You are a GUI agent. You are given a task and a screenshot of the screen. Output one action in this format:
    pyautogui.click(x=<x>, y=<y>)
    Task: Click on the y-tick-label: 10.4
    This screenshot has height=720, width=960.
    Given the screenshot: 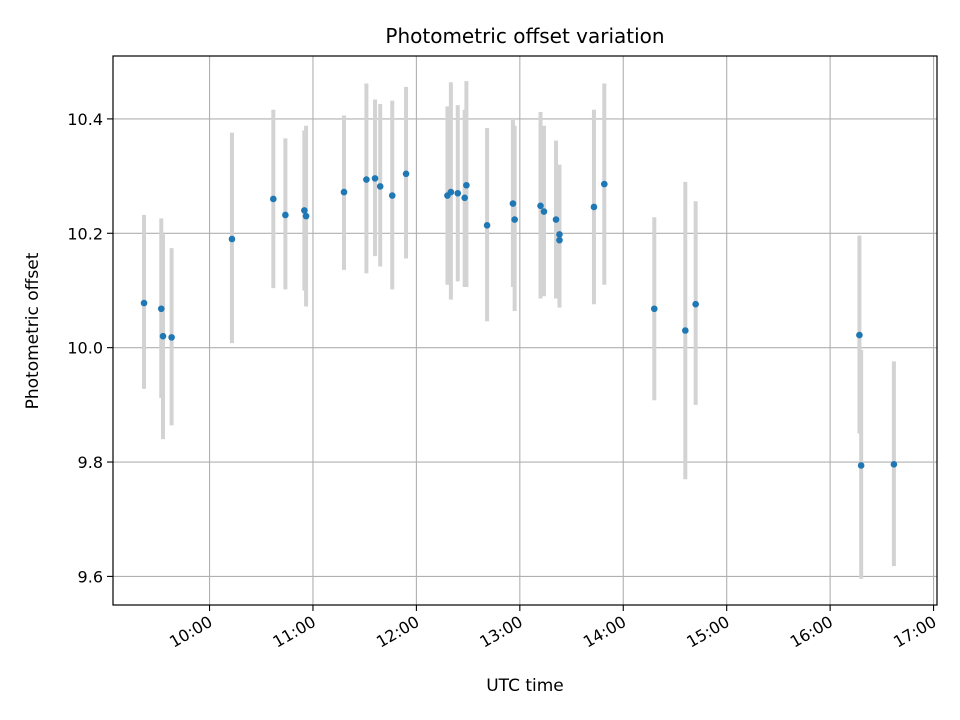 What is the action you would take?
    pyautogui.click(x=85, y=119)
    